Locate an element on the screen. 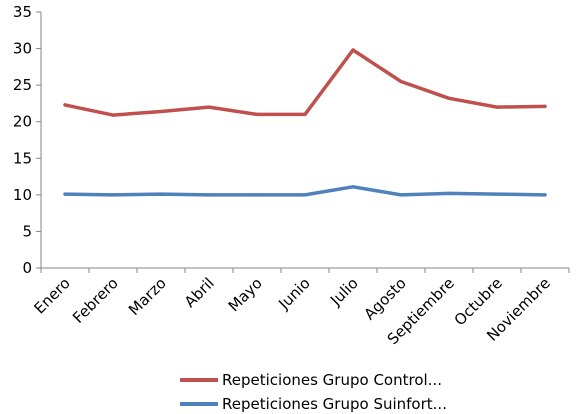 The image size is (580, 414). y-tick-label: 10 is located at coordinates (22, 195).